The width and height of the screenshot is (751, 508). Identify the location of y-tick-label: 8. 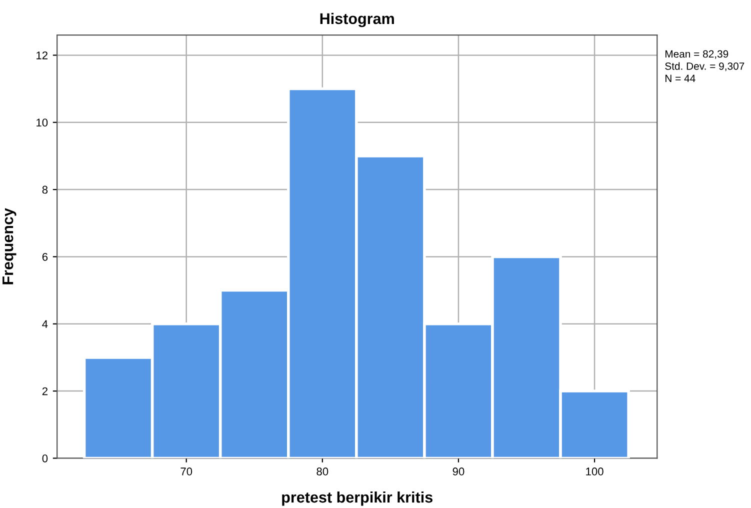
(45, 190).